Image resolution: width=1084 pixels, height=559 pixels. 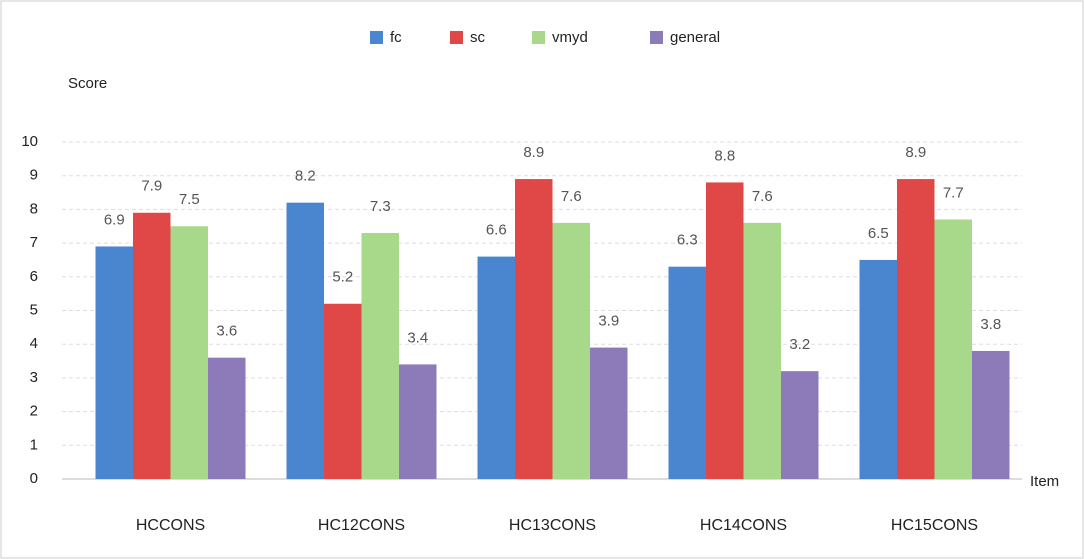 What do you see at coordinates (496, 230) in the screenshot?
I see `value-label: 6.6` at bounding box center [496, 230].